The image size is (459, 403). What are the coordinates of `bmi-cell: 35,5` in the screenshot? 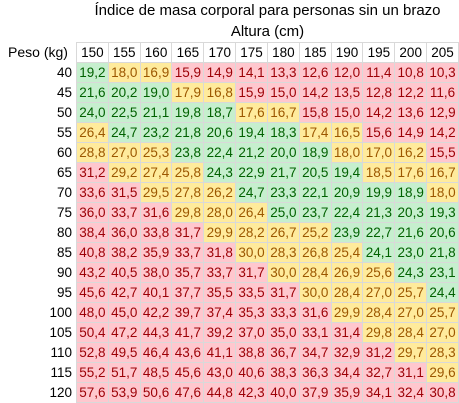 It's located at (220, 292).